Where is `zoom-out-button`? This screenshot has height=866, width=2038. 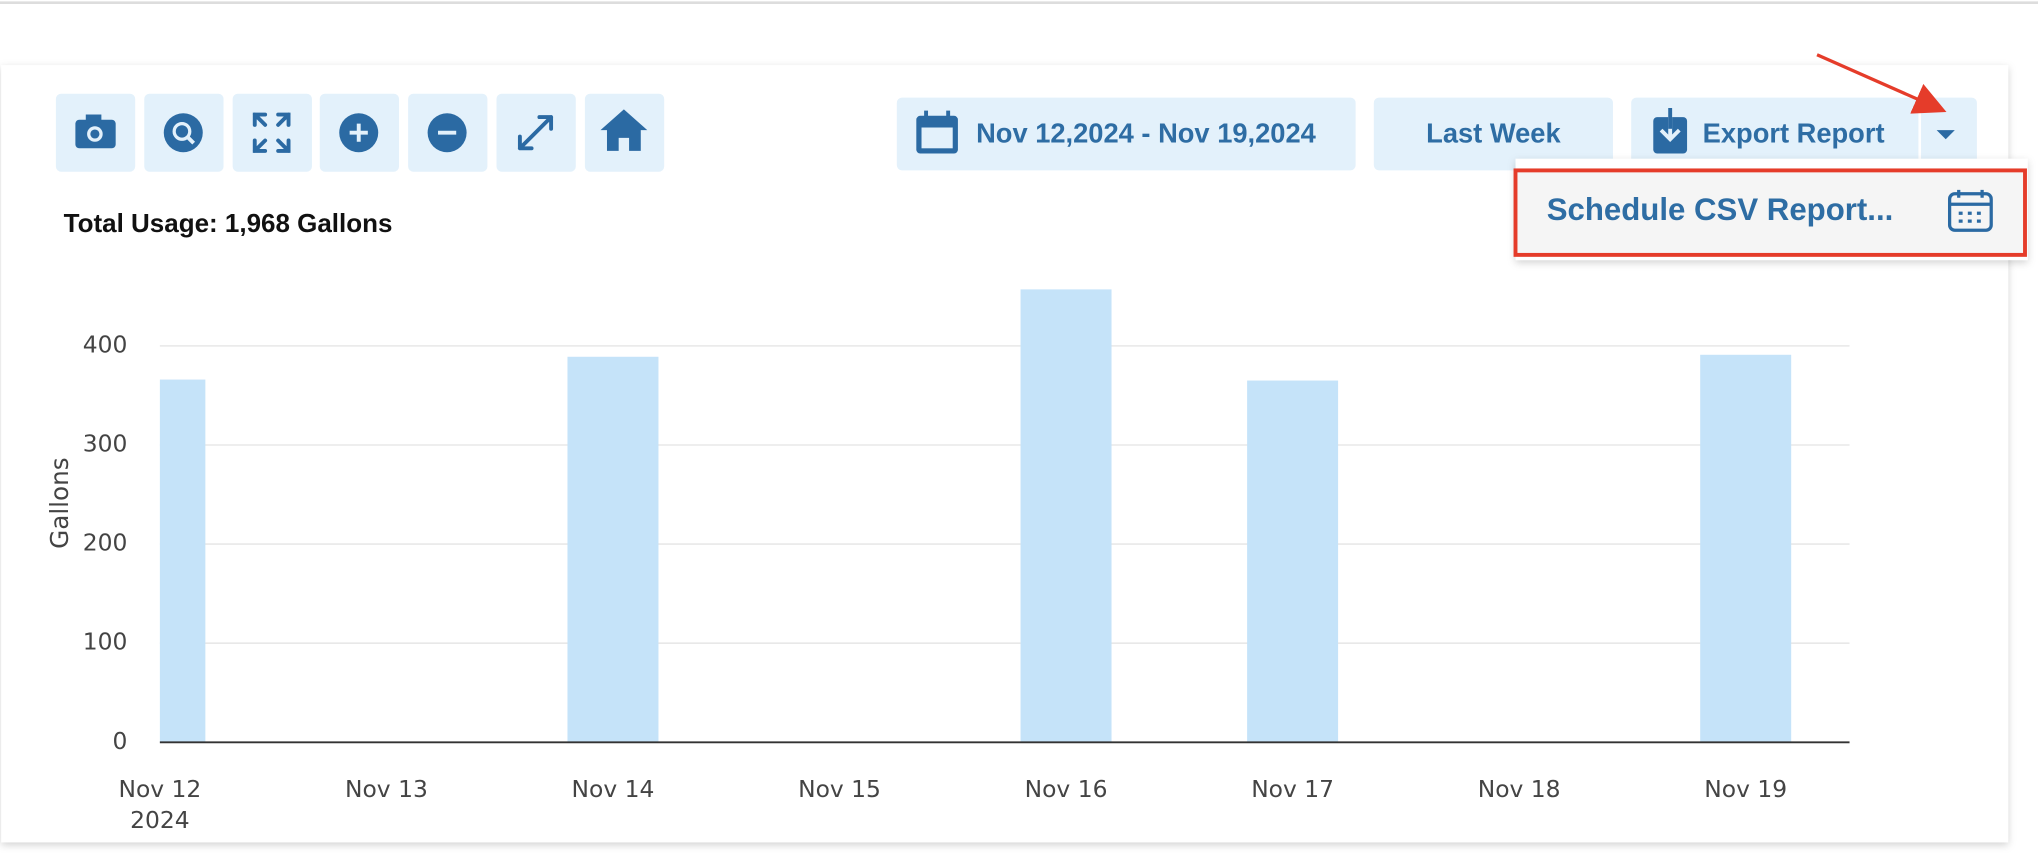
zoom-out-button is located at coordinates (448, 132).